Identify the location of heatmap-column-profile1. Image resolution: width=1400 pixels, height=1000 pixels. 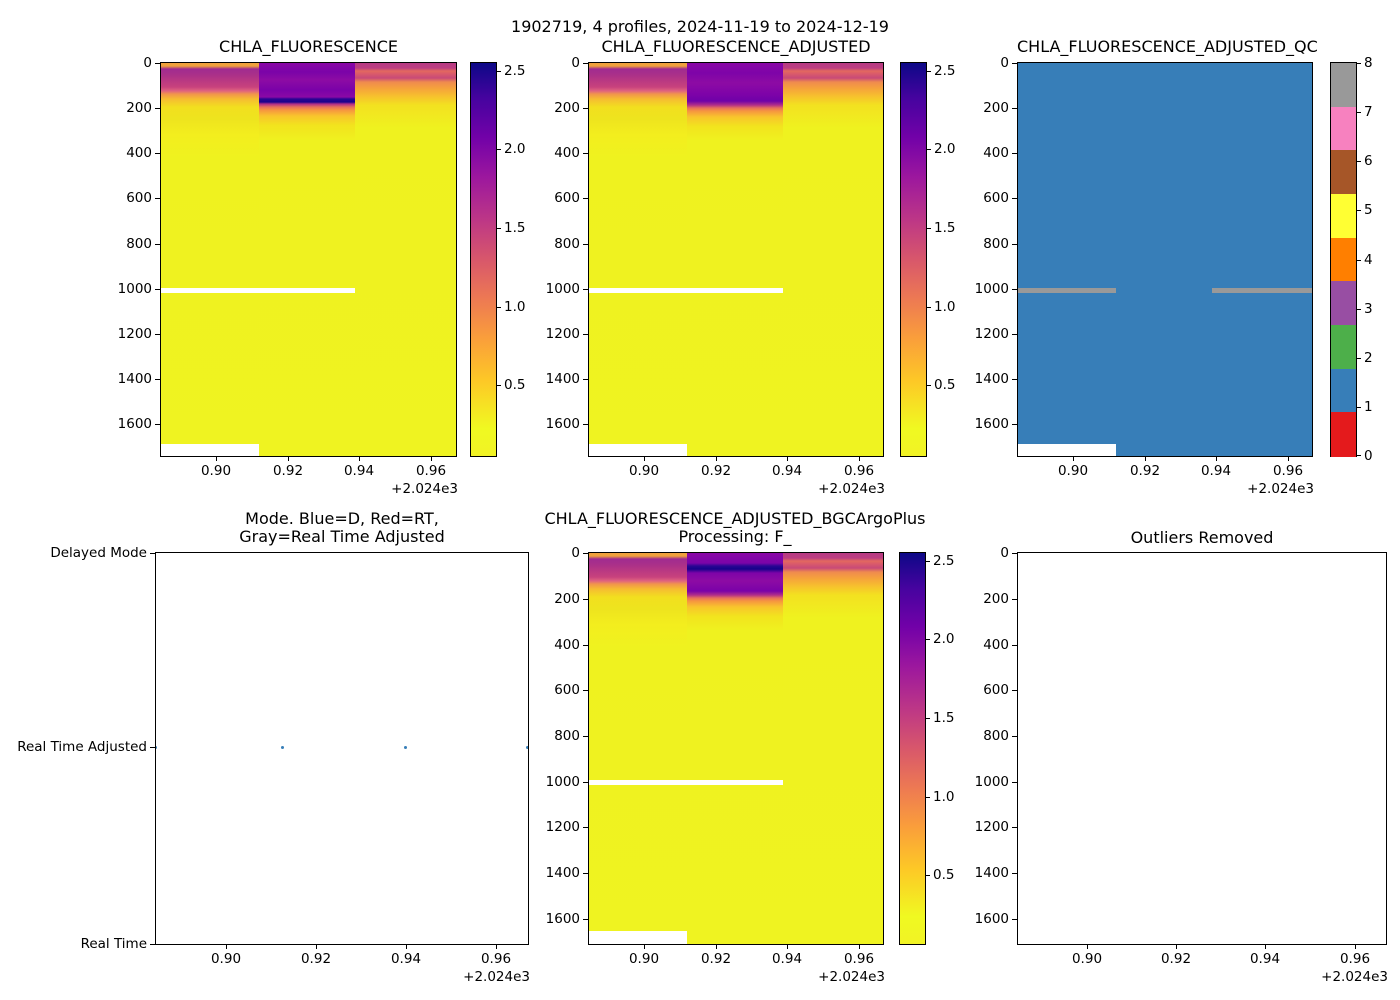
(638, 259).